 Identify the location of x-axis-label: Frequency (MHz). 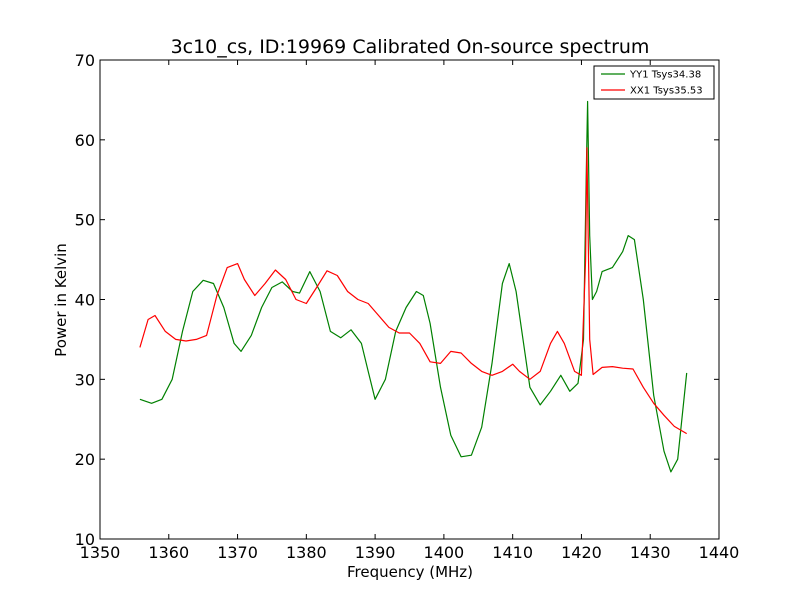
(410, 572).